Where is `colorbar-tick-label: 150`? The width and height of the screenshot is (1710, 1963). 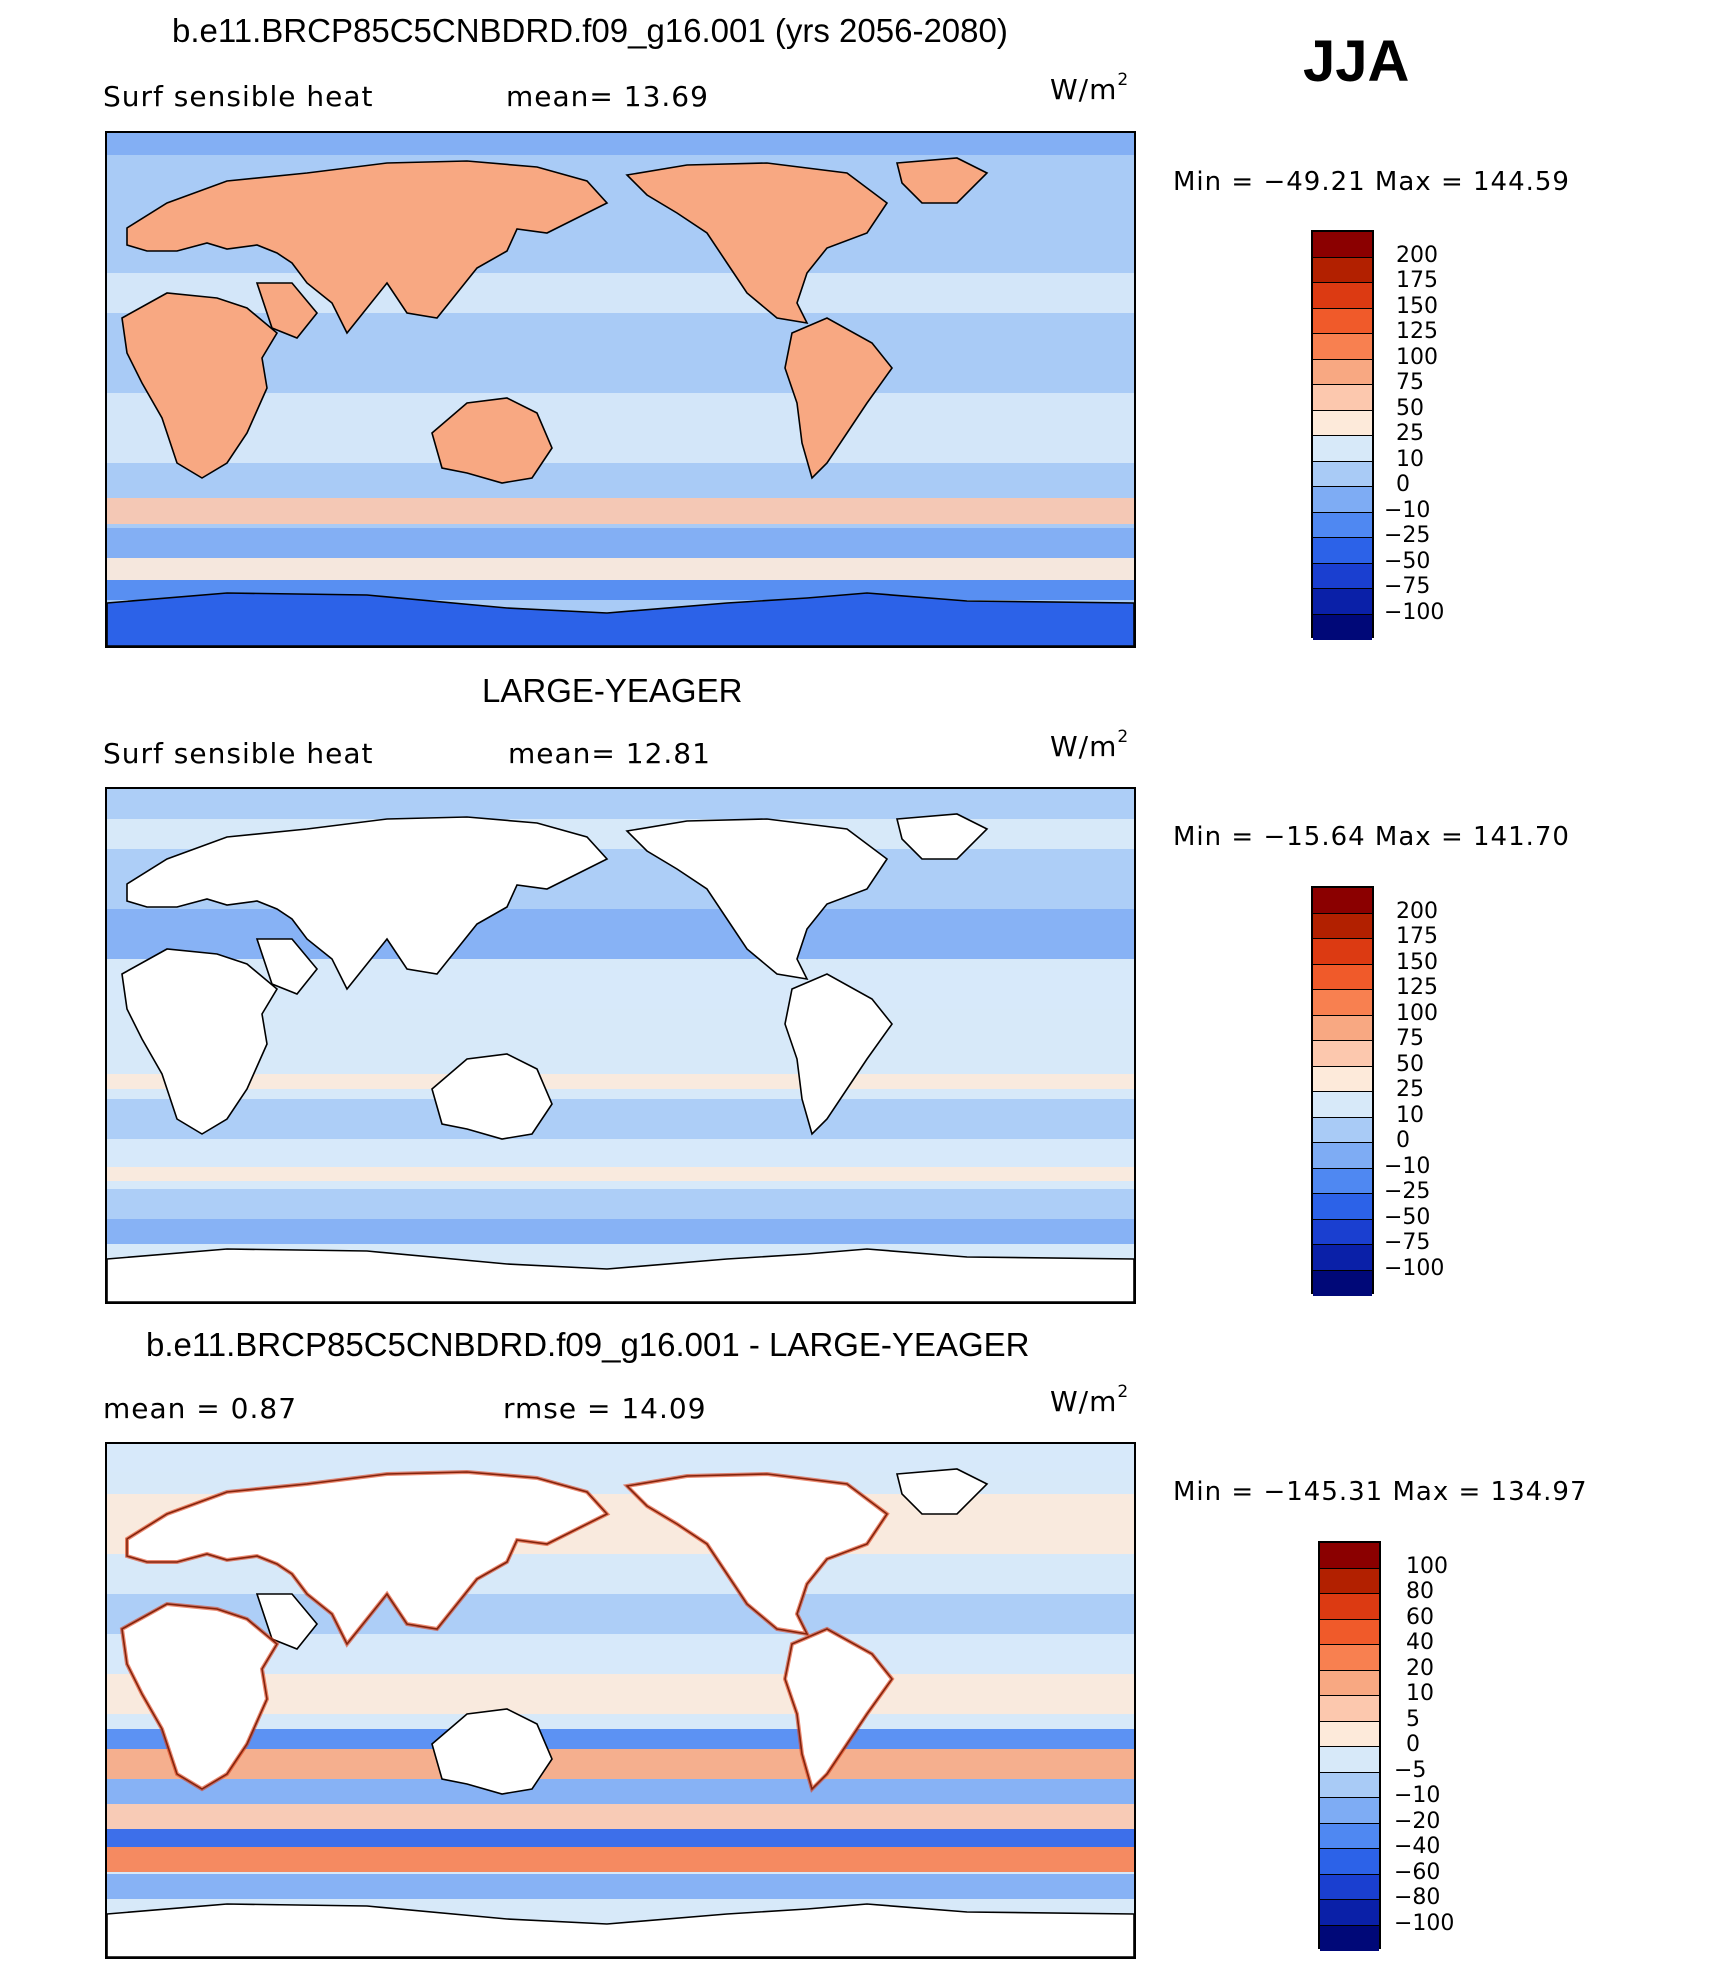 colorbar-tick-label: 150 is located at coordinates (1417, 306).